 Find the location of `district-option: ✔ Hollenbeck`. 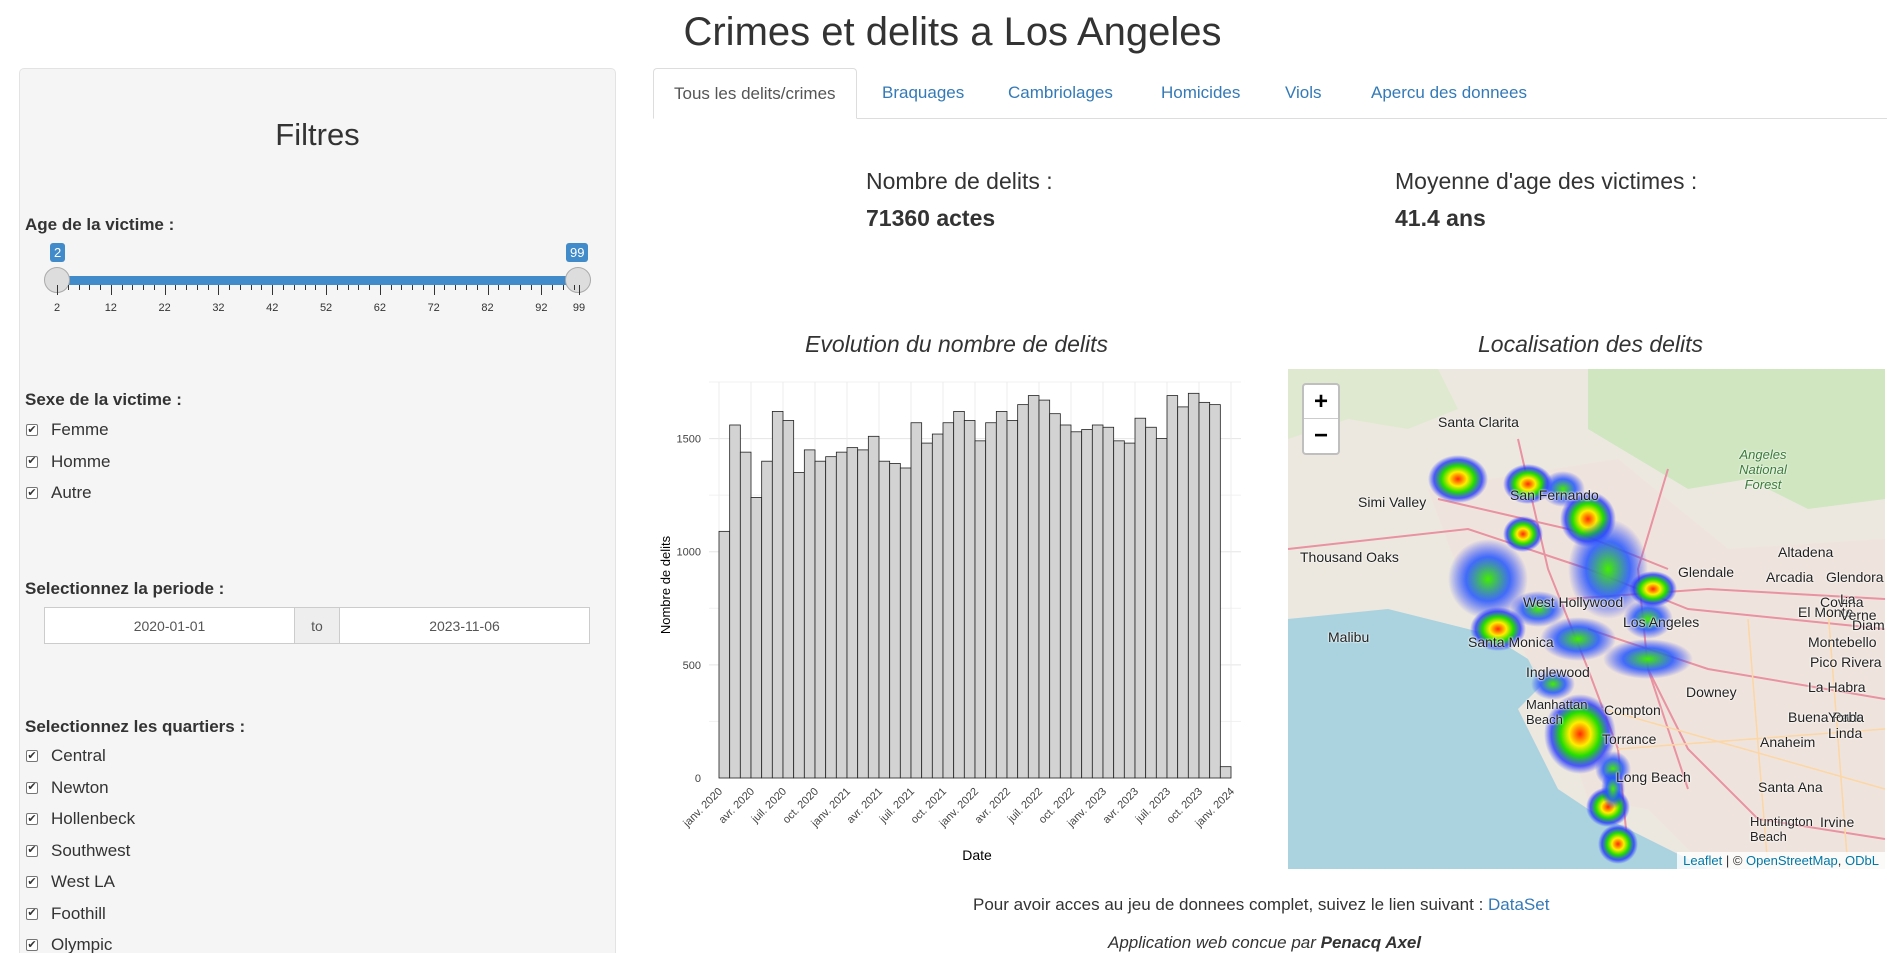

district-option: ✔ Hollenbeck is located at coordinates (80, 819).